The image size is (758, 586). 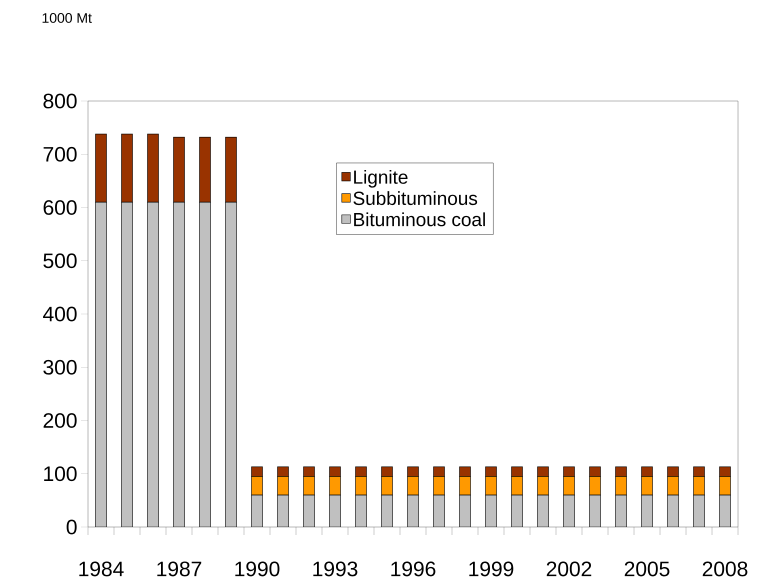 What do you see at coordinates (60, 367) in the screenshot?
I see `y-tick-label: 300` at bounding box center [60, 367].